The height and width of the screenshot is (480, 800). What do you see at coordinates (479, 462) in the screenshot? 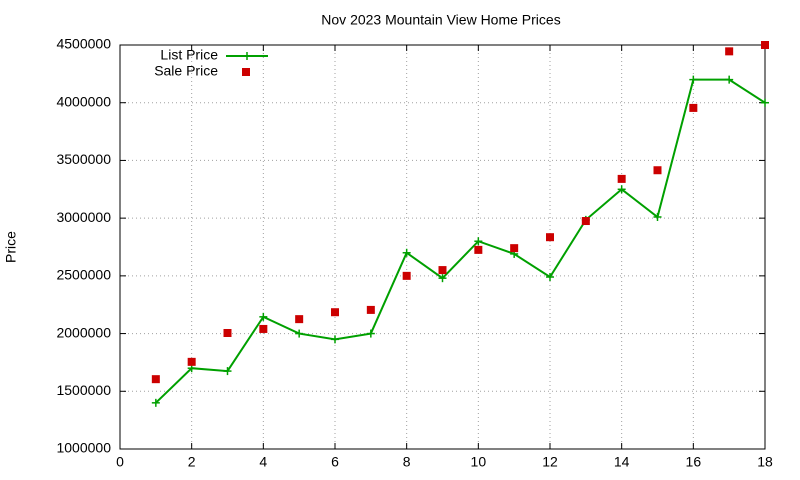
I see `x-tick-label: 10` at bounding box center [479, 462].